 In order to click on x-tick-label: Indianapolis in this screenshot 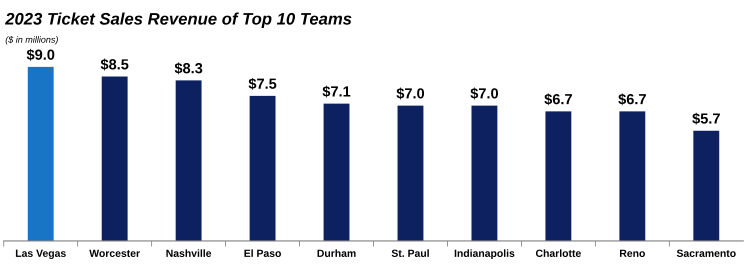, I will do `click(484, 254)`.